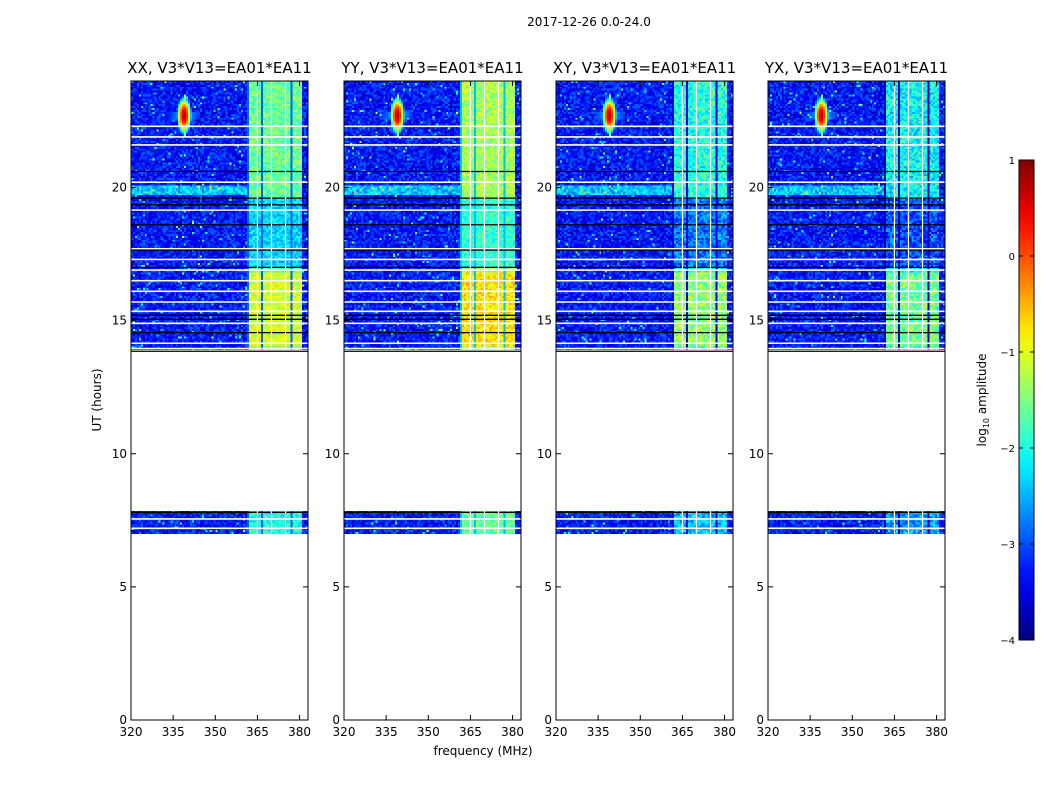 This screenshot has height=800, width=1050. I want to click on colorbar-tick-label: −4, so click(1007, 641).